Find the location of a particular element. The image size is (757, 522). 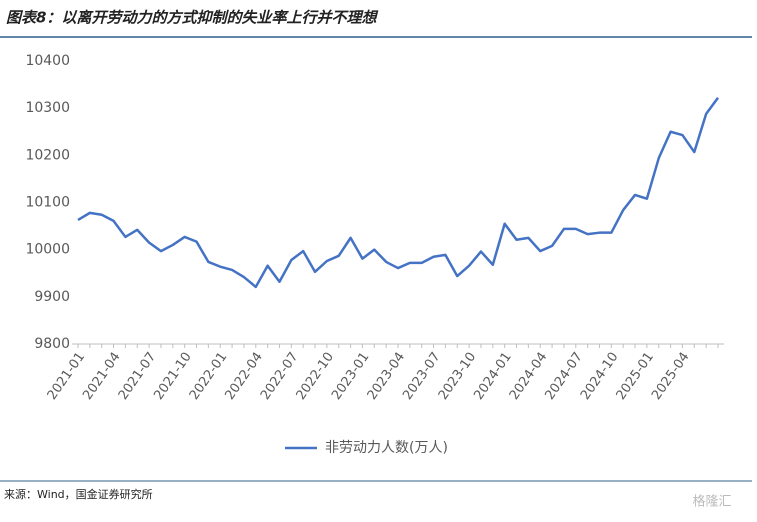

y-tick-label: 10000 is located at coordinates (47, 250).